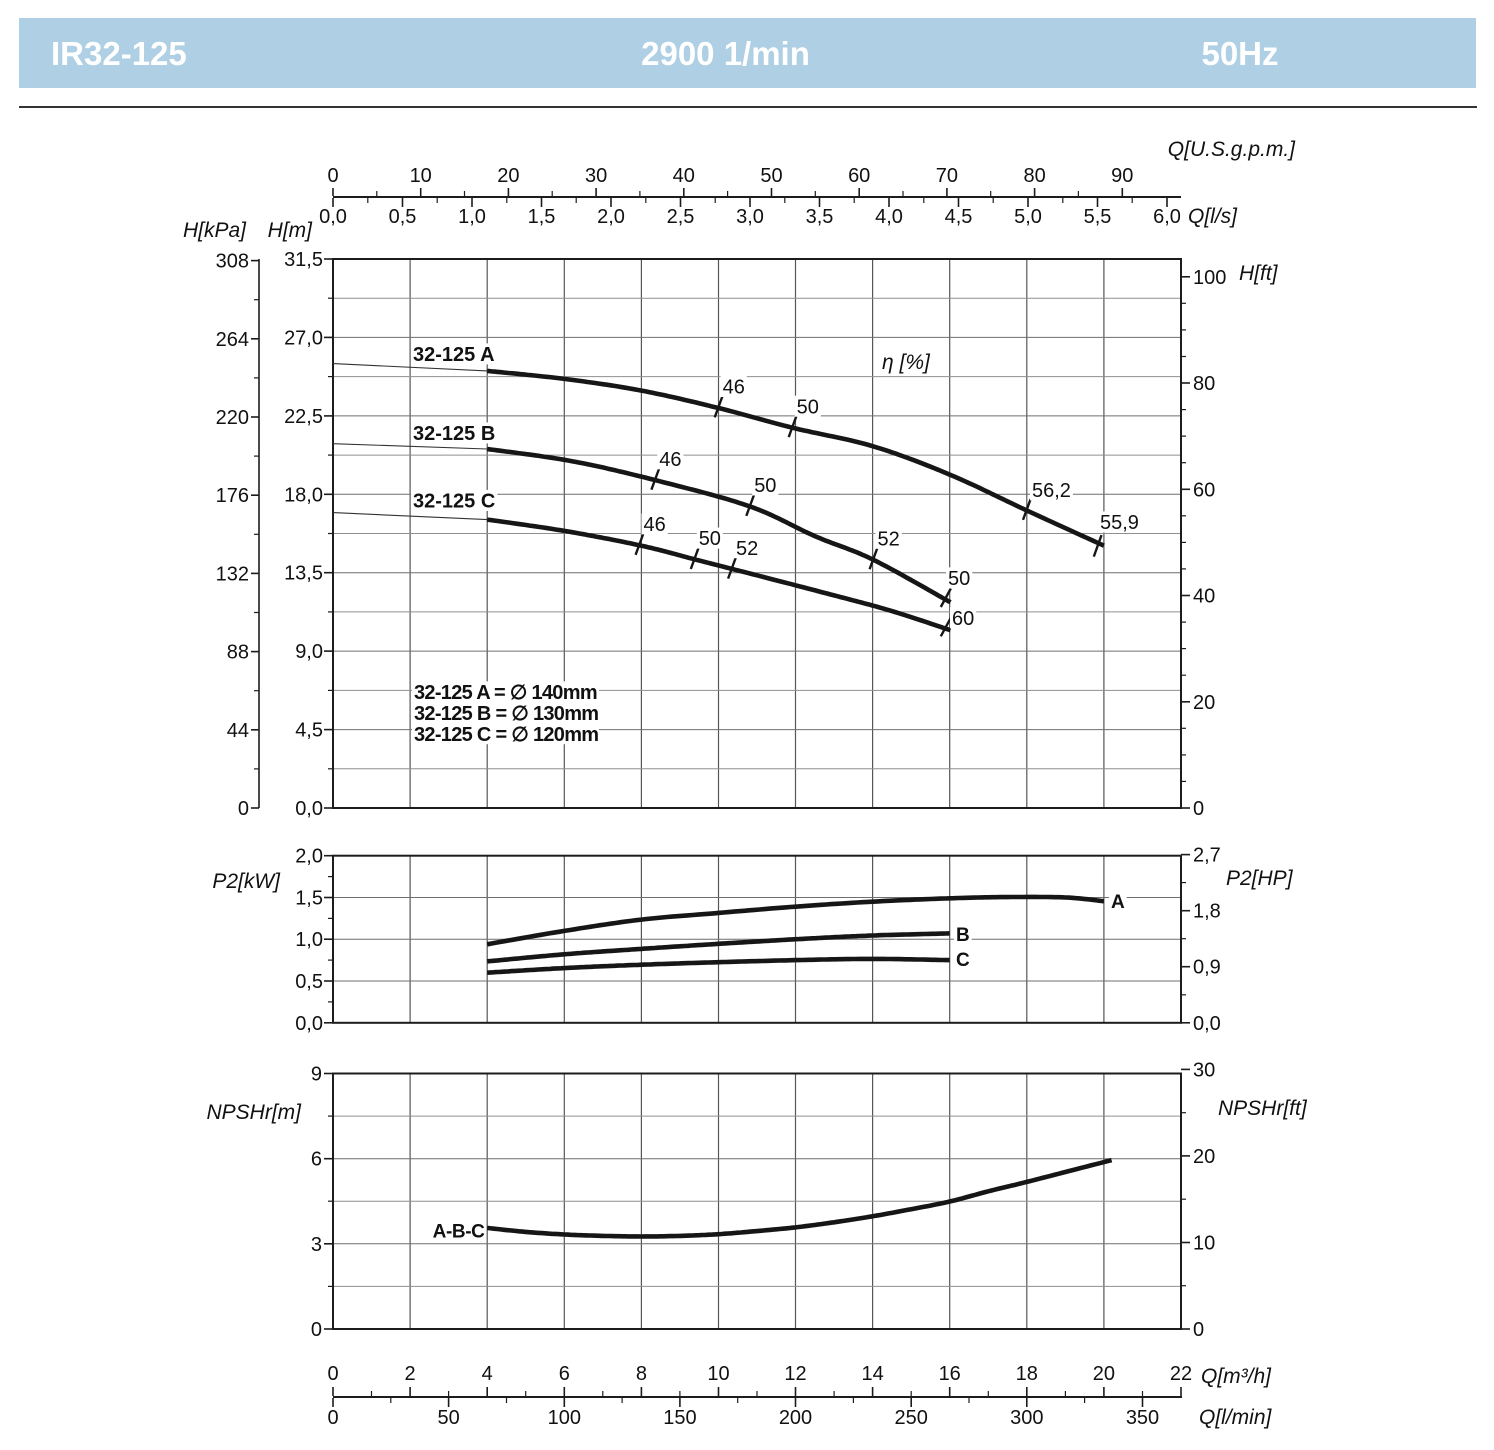  Describe the element at coordinates (1142, 1418) in the screenshot. I see `svg-text: 350` at that location.